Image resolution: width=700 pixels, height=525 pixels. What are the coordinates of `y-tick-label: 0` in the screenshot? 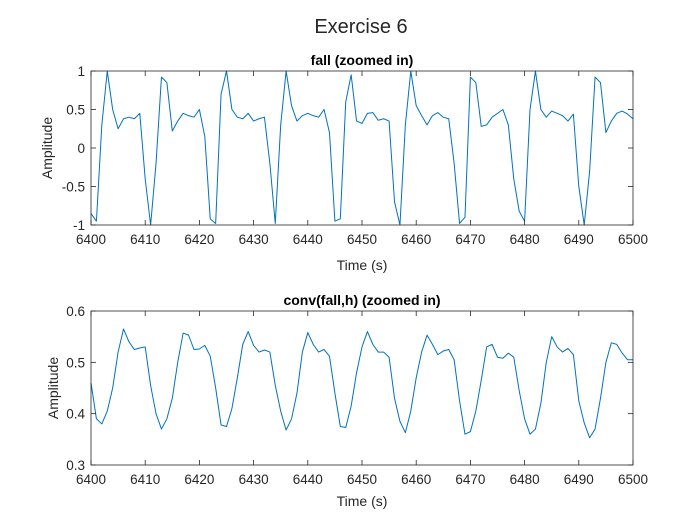 It's located at (81, 148).